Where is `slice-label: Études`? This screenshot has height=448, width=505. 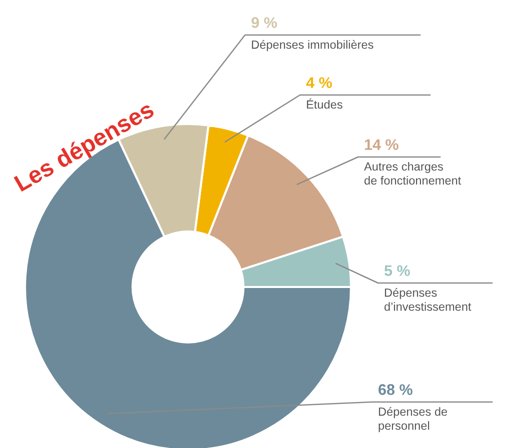
slice-label: Études is located at coordinates (324, 103).